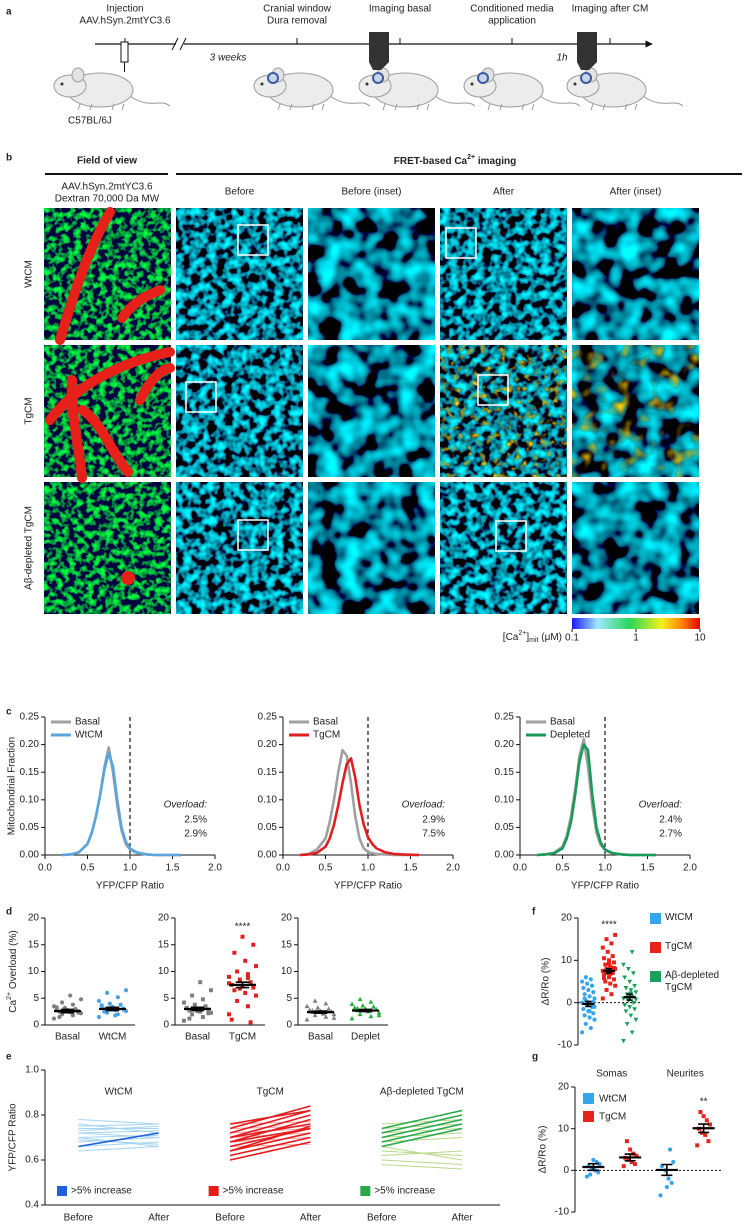  I want to click on legend-label: Aβ-depleted TgCM, so click(692, 981).